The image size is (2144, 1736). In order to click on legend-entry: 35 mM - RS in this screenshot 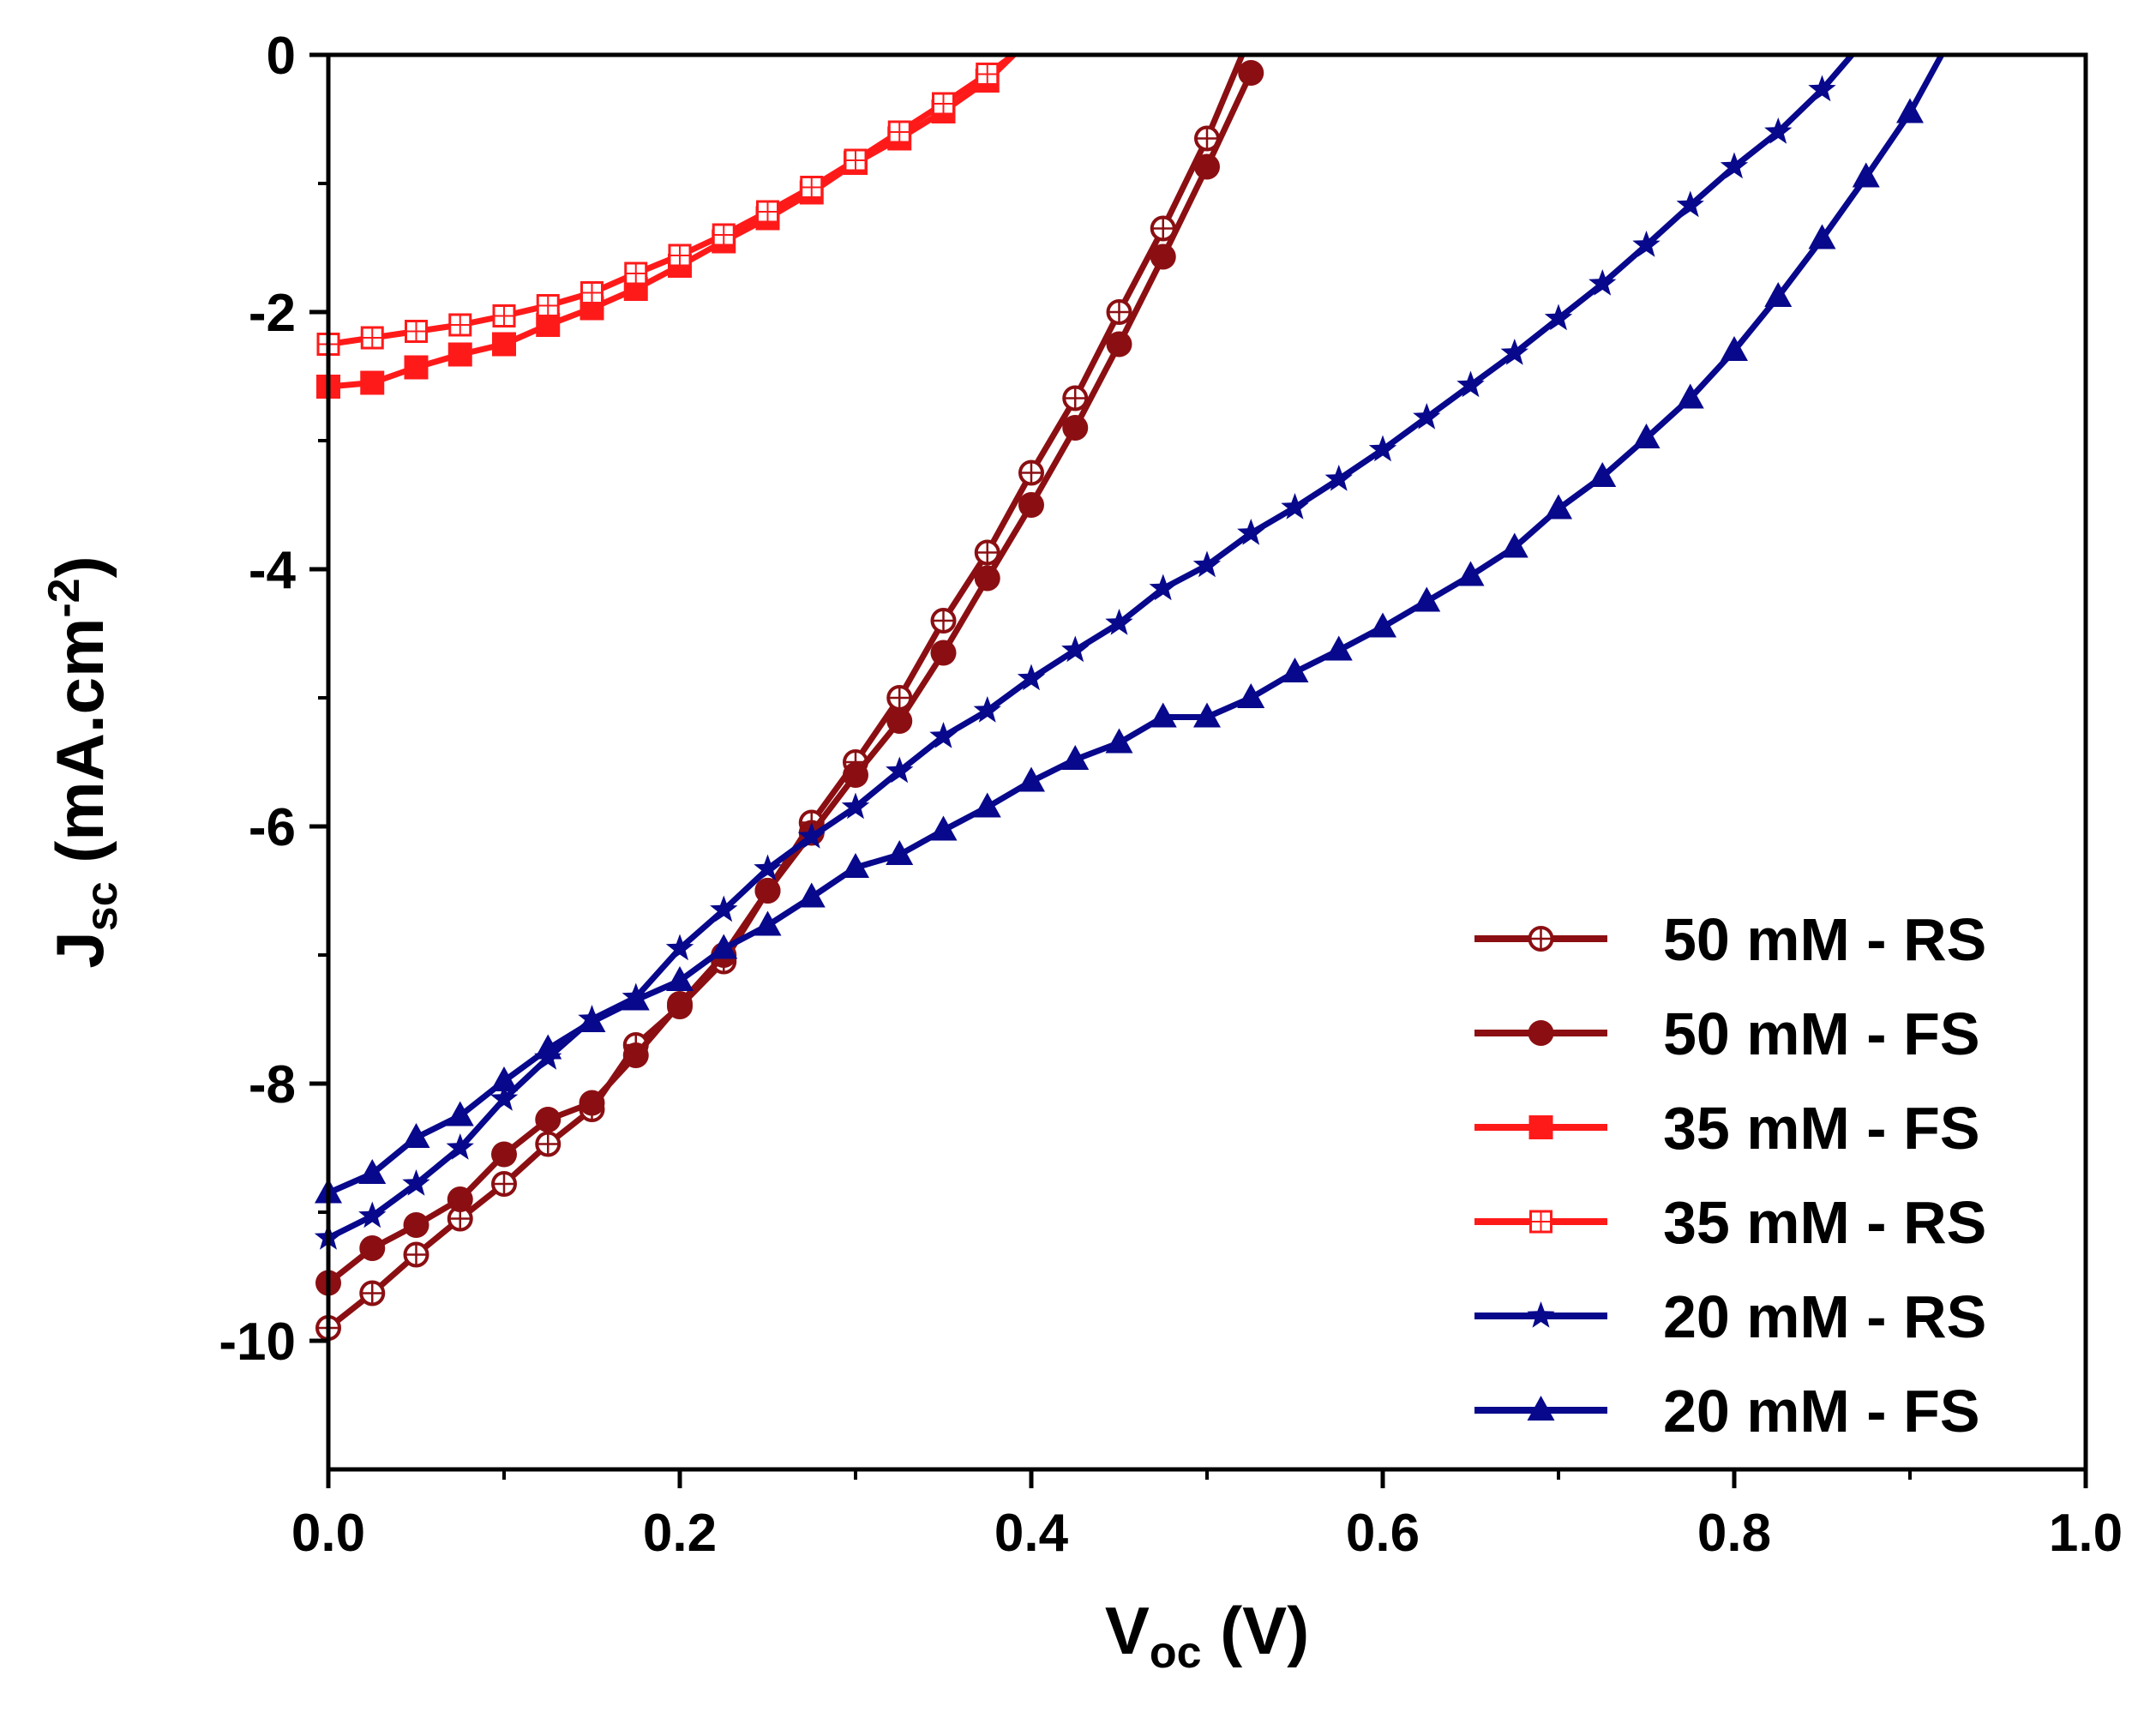, I will do `click(1730, 1222)`.